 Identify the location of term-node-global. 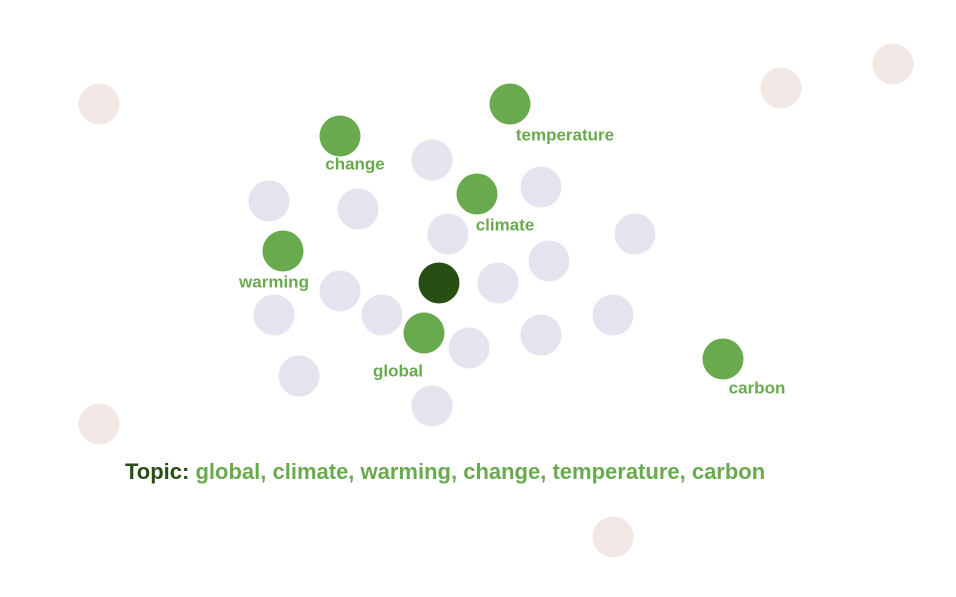
(424, 333).